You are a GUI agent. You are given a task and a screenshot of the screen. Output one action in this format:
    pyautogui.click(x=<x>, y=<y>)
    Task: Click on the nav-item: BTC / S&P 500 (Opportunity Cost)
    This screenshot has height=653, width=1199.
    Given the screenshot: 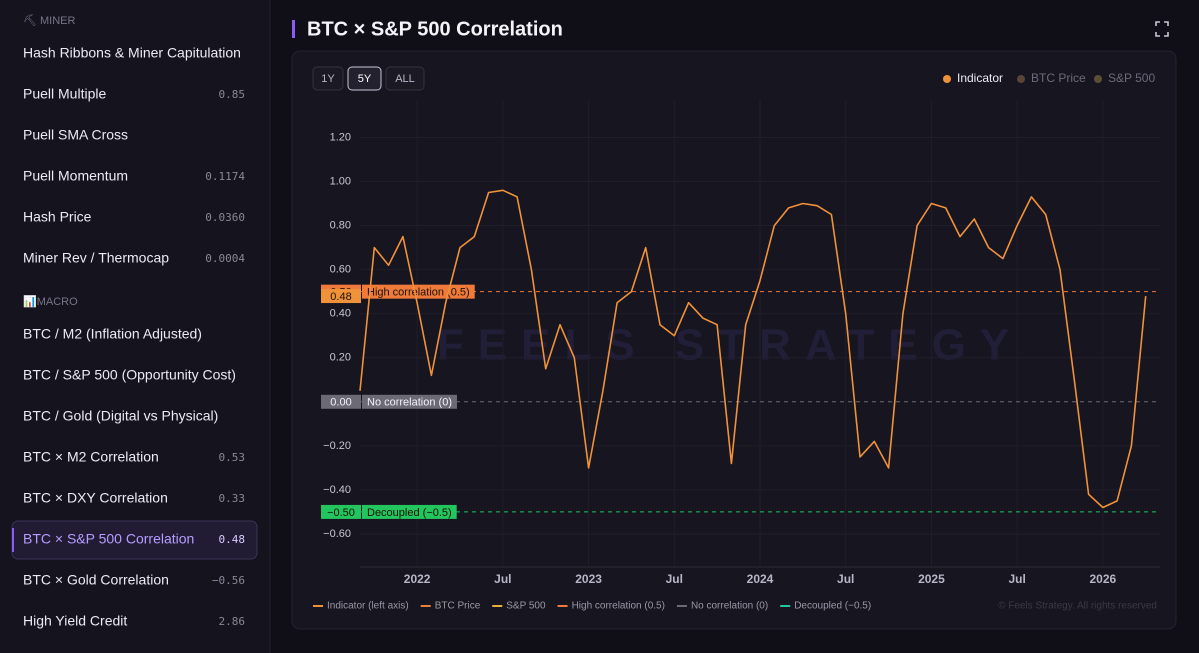 What is the action you would take?
    pyautogui.click(x=129, y=375)
    